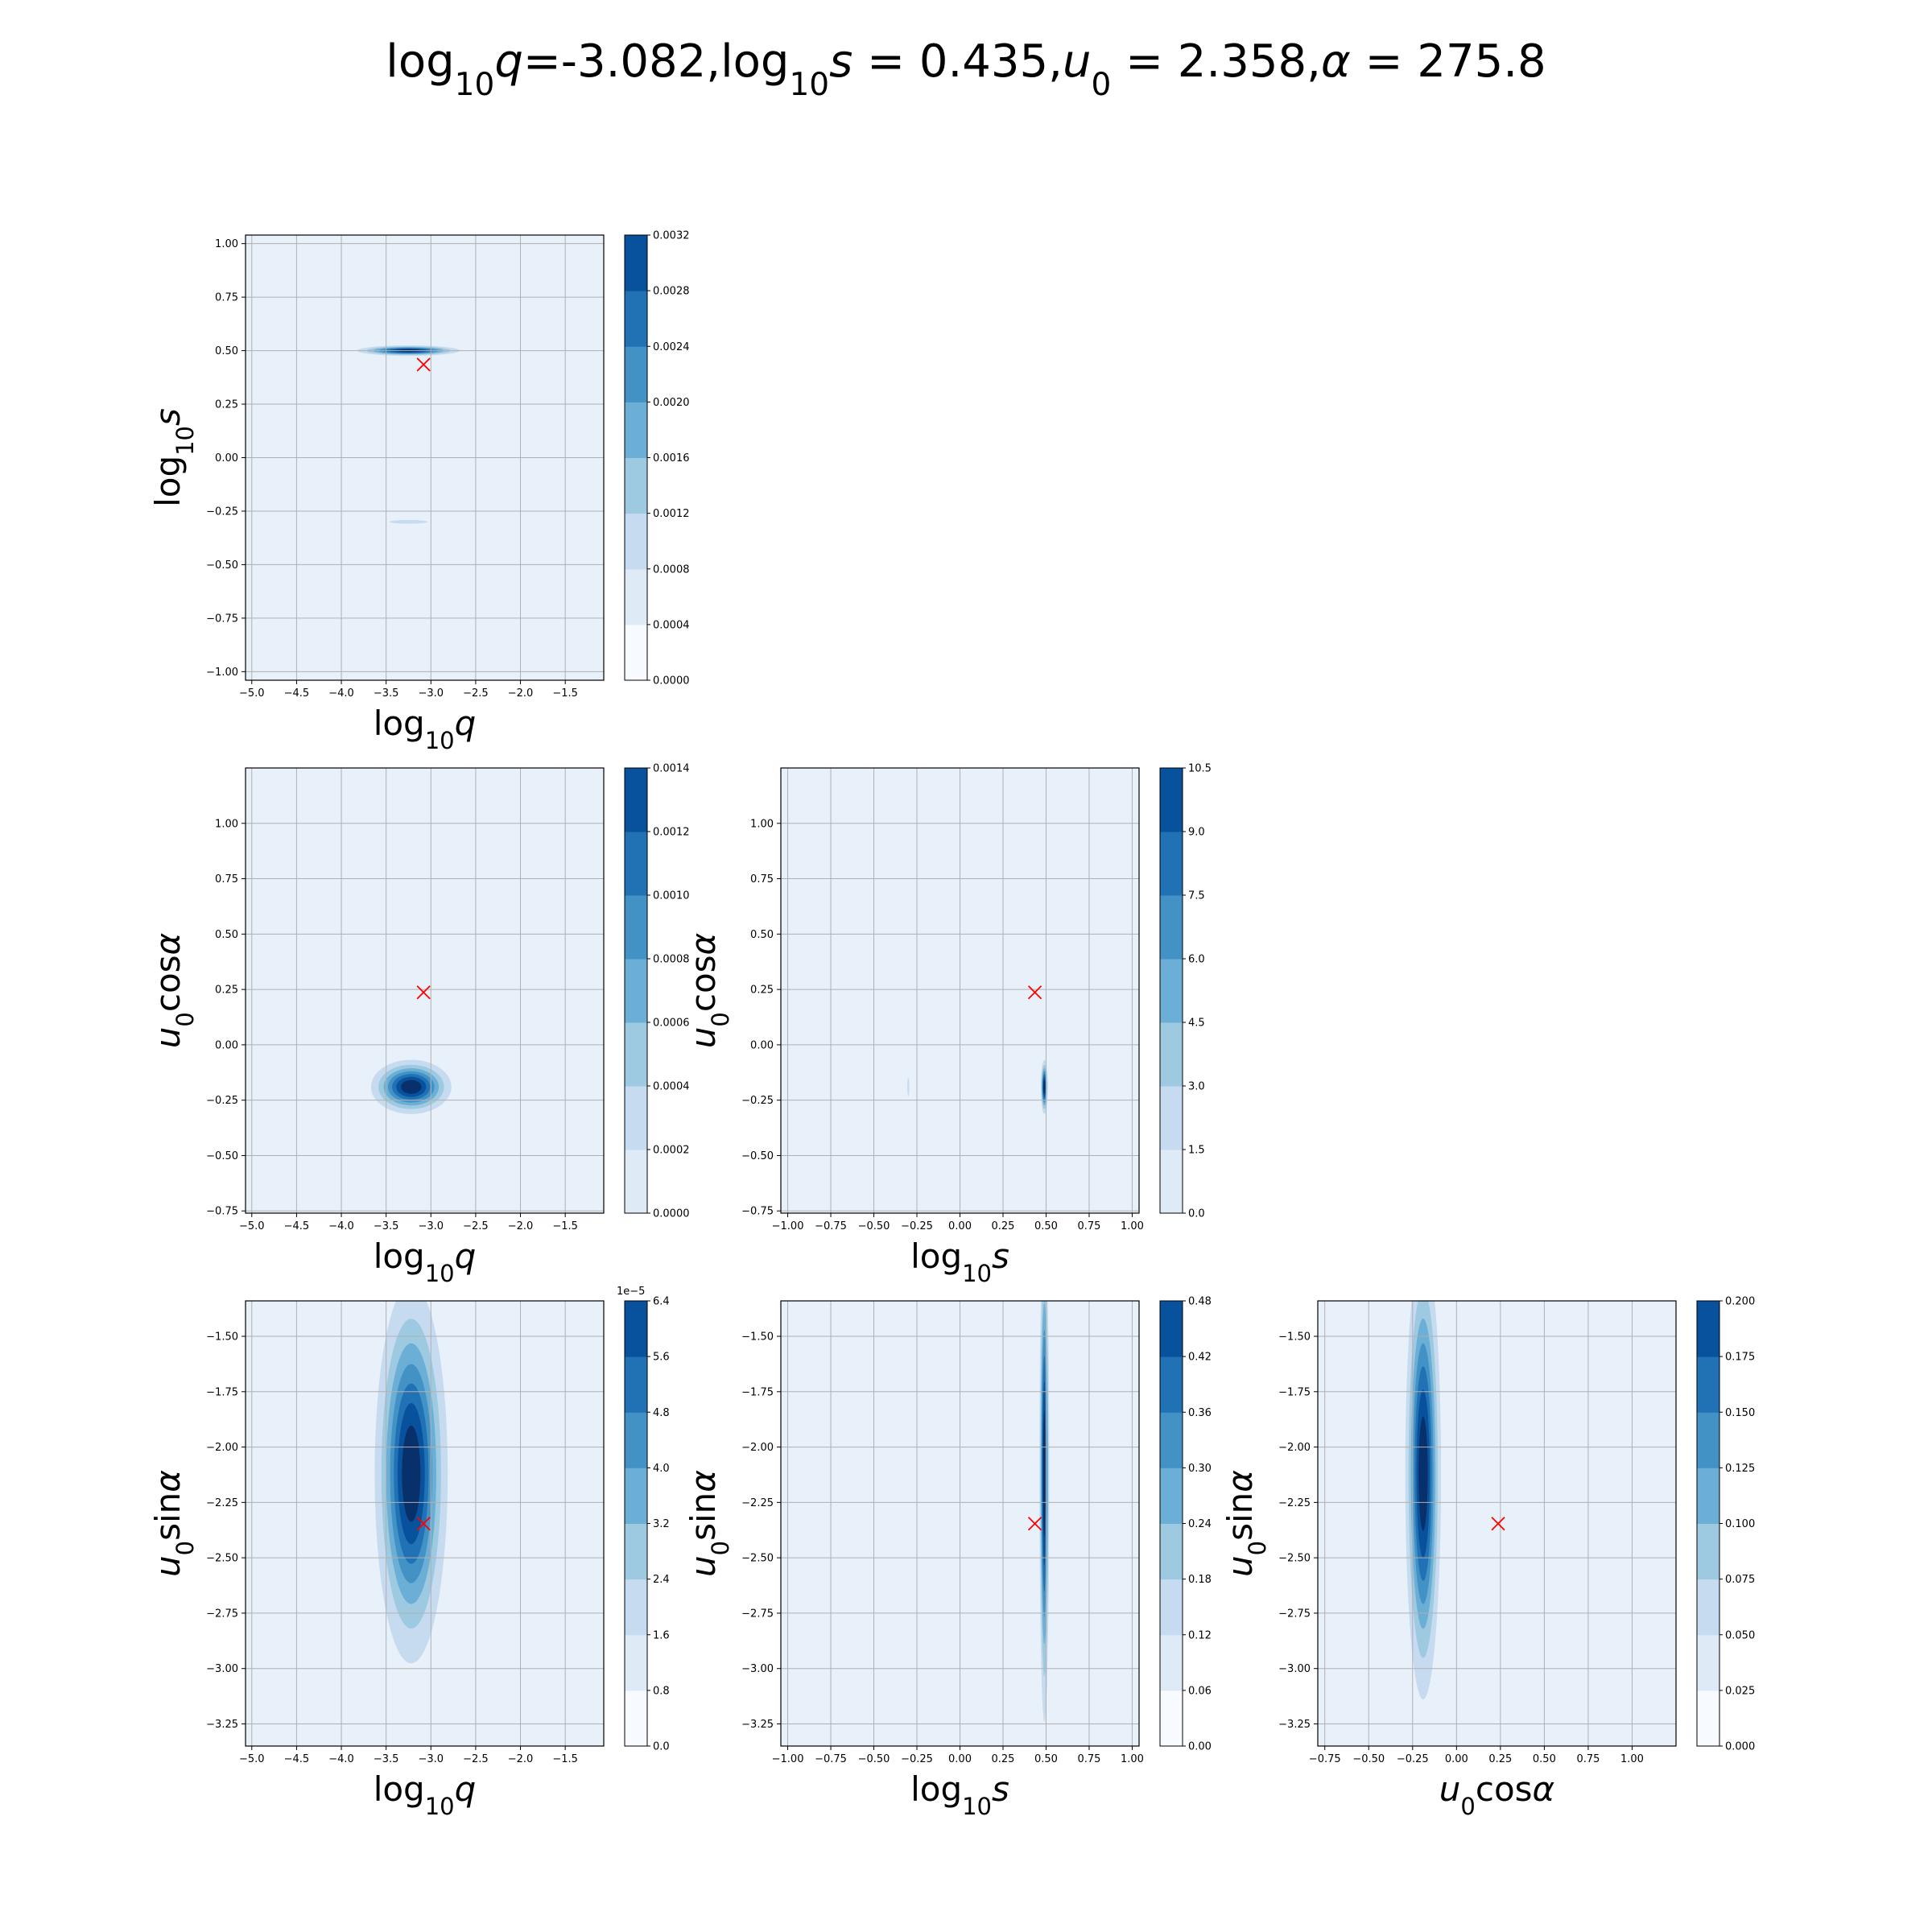 The width and height of the screenshot is (1932, 1932). What do you see at coordinates (1196, 1214) in the screenshot?
I see `colorbar-tick-label: 0.0` at bounding box center [1196, 1214].